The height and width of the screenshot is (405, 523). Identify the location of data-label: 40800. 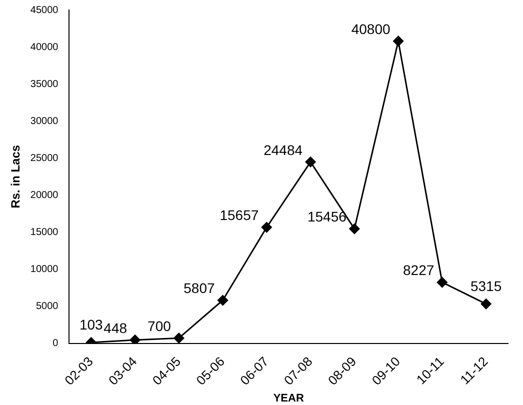
(371, 28).